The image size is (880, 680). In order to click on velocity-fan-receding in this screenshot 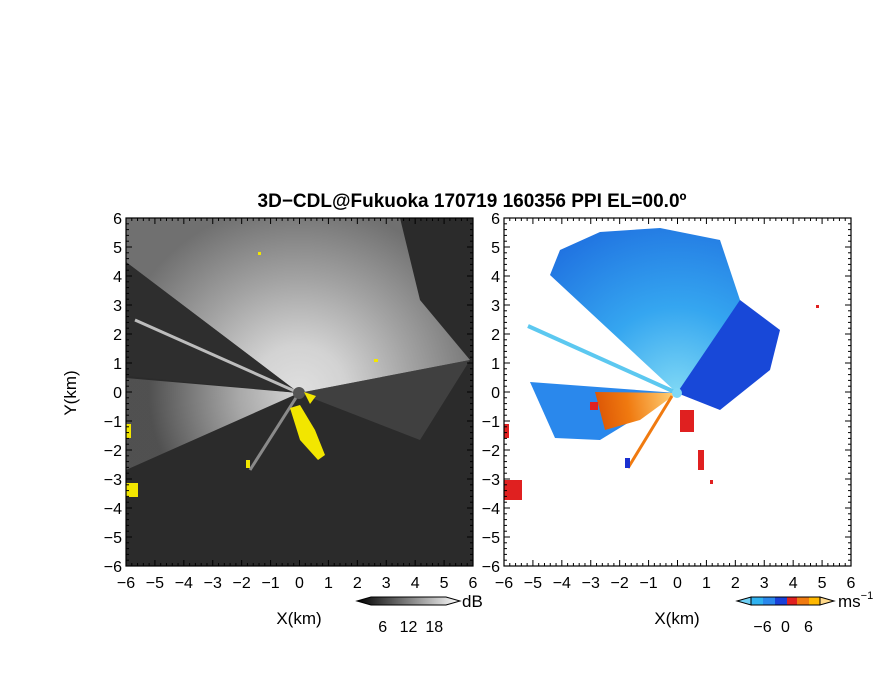, I will do `click(636, 411)`.